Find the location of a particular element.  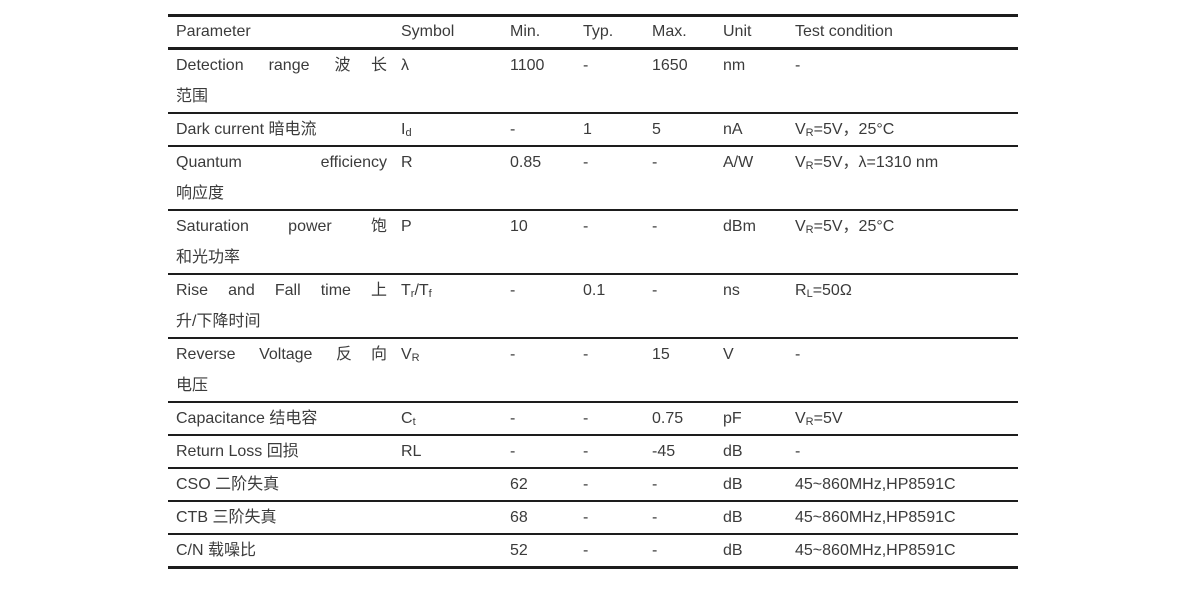

spec-row: Capacitance 结电容 Ct - -0.75 pF VR=5V is located at coordinates (593, 419).